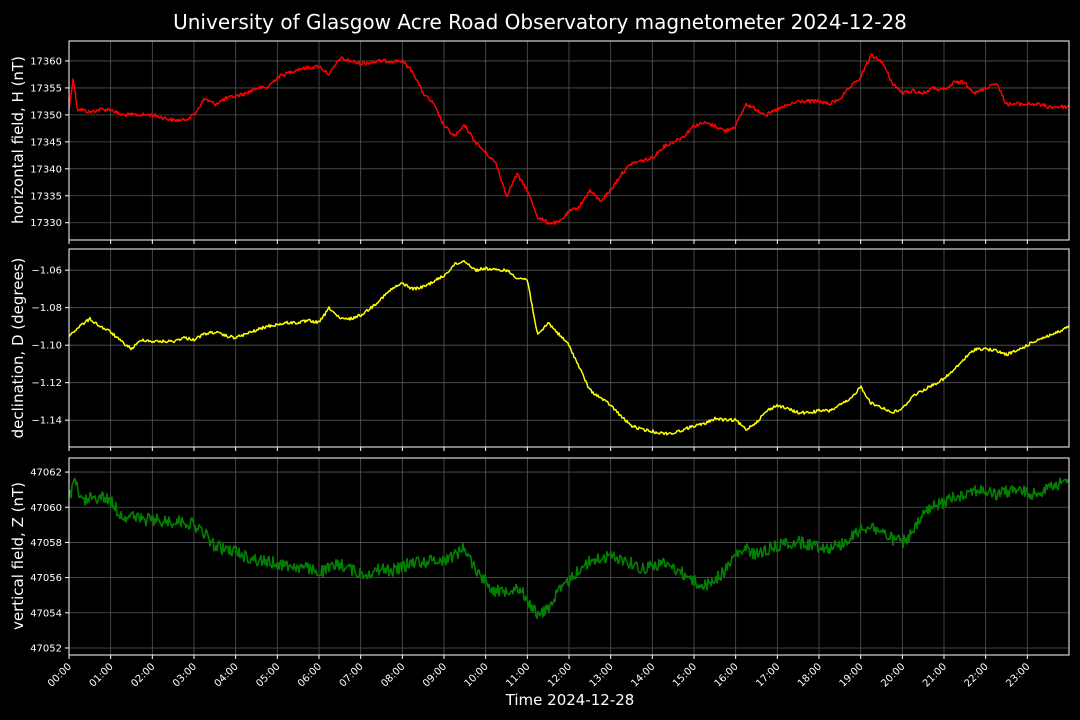 The width and height of the screenshot is (1080, 720). What do you see at coordinates (477, 675) in the screenshot?
I see `x-tick-label: 10:00` at bounding box center [477, 675].